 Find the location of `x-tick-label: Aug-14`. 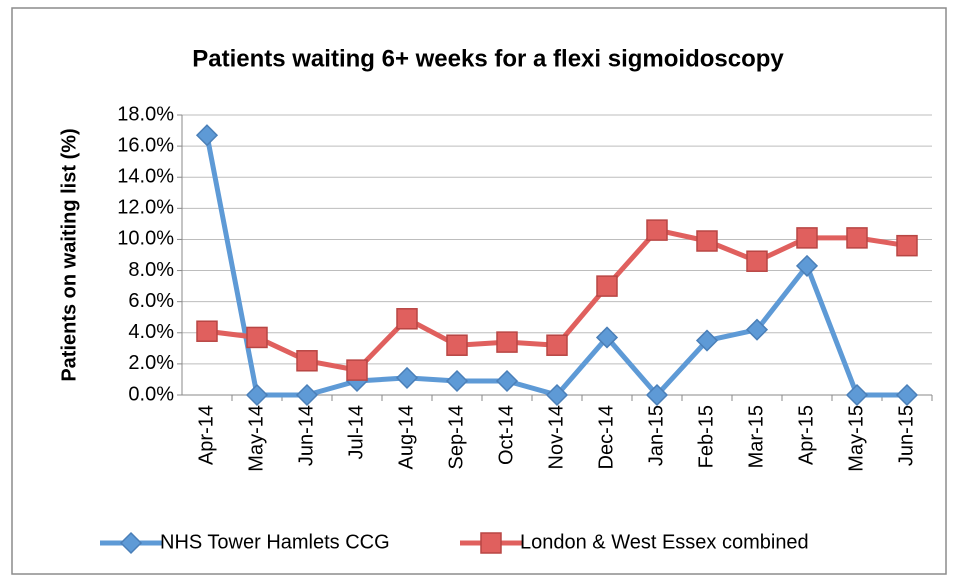

x-tick-label: Aug-14 is located at coordinates (406, 437).